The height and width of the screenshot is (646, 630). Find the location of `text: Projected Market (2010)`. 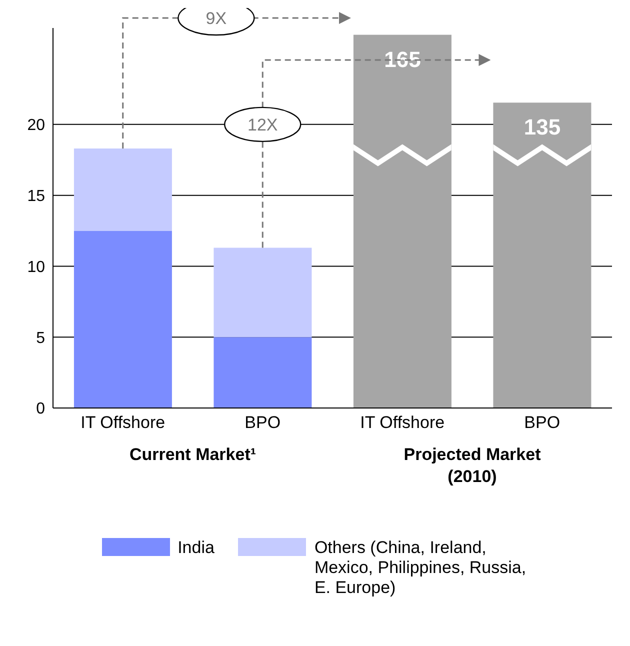

text: Projected Market (2010) is located at coordinates (473, 465).